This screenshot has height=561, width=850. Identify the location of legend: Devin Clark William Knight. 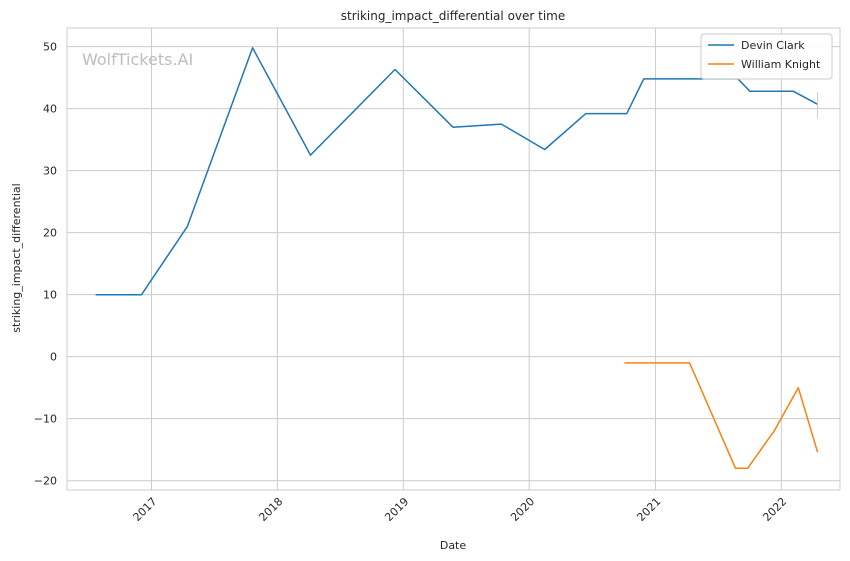
(766, 56).